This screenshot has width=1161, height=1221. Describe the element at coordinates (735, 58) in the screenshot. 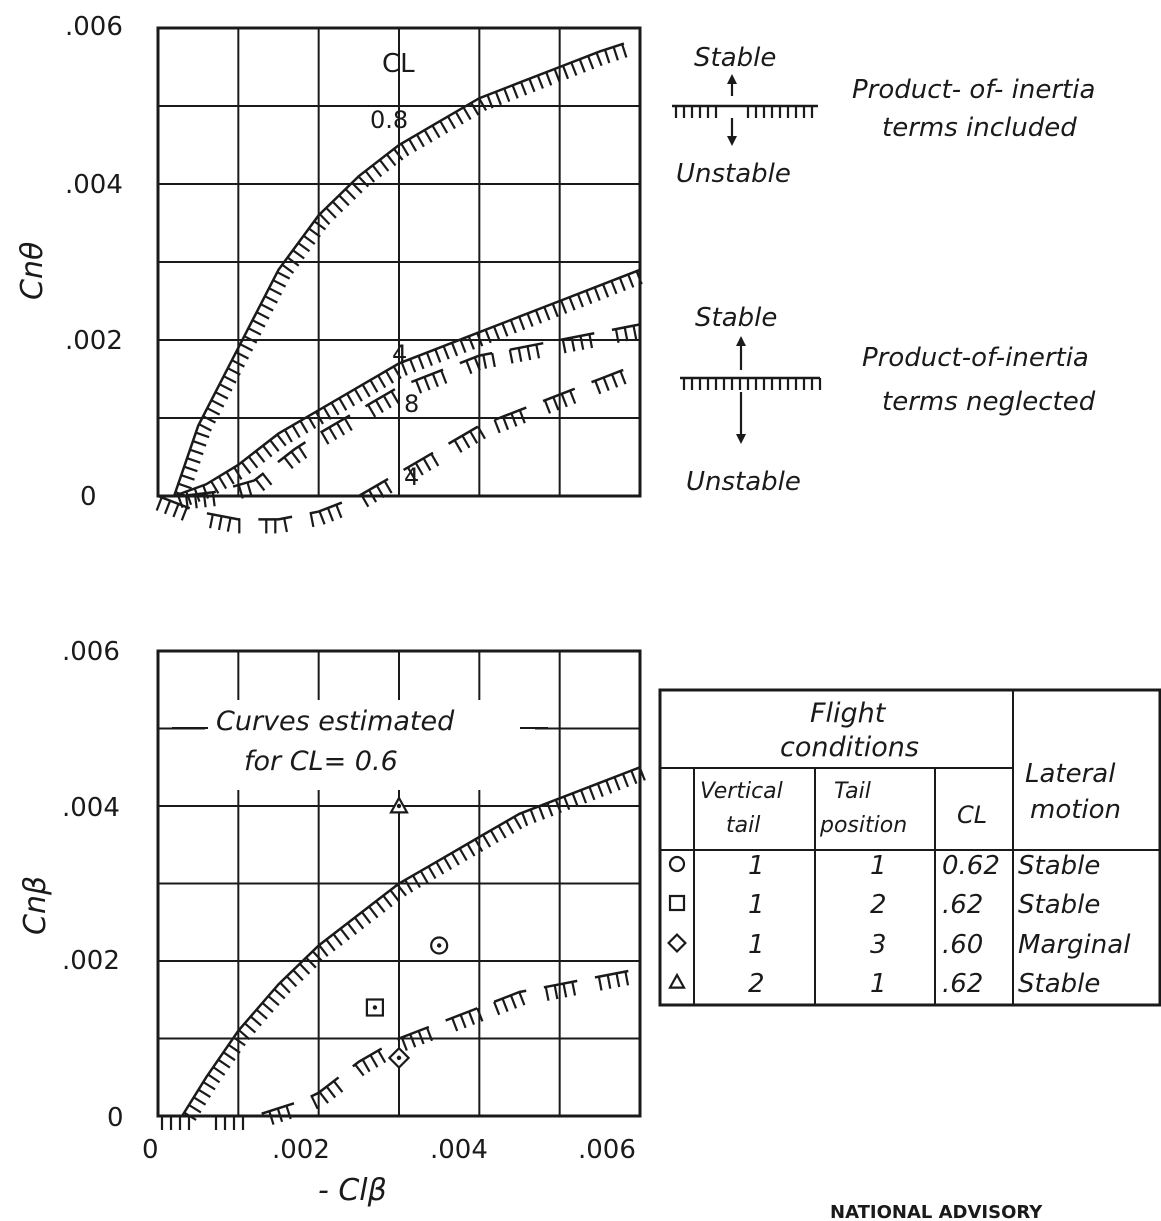

I see `legend-included-stable: Stable` at that location.